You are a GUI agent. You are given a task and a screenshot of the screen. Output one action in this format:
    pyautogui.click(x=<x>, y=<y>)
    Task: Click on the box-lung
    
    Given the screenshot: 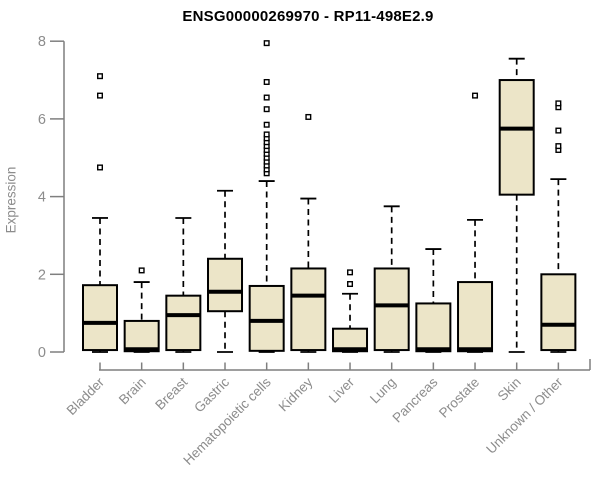 What is the action you would take?
    pyautogui.click(x=391, y=309)
    